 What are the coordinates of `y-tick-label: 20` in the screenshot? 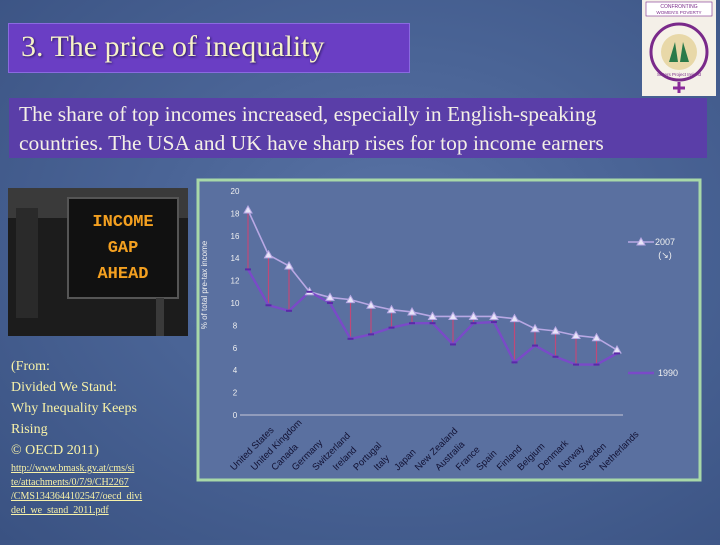 It's located at (235, 191).